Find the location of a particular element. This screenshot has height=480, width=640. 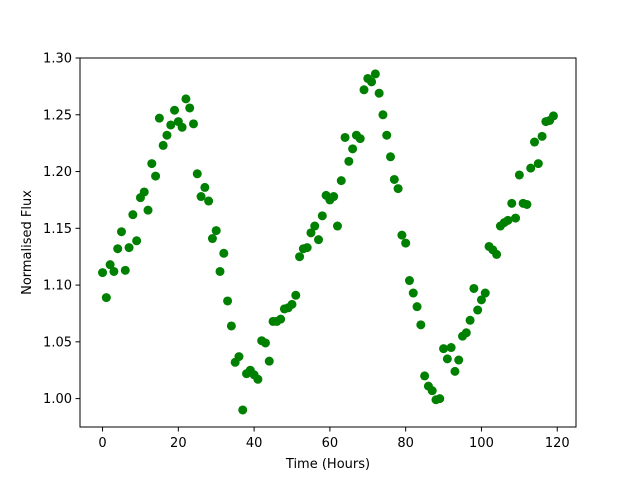

x-tick-label: 20 is located at coordinates (178, 443).